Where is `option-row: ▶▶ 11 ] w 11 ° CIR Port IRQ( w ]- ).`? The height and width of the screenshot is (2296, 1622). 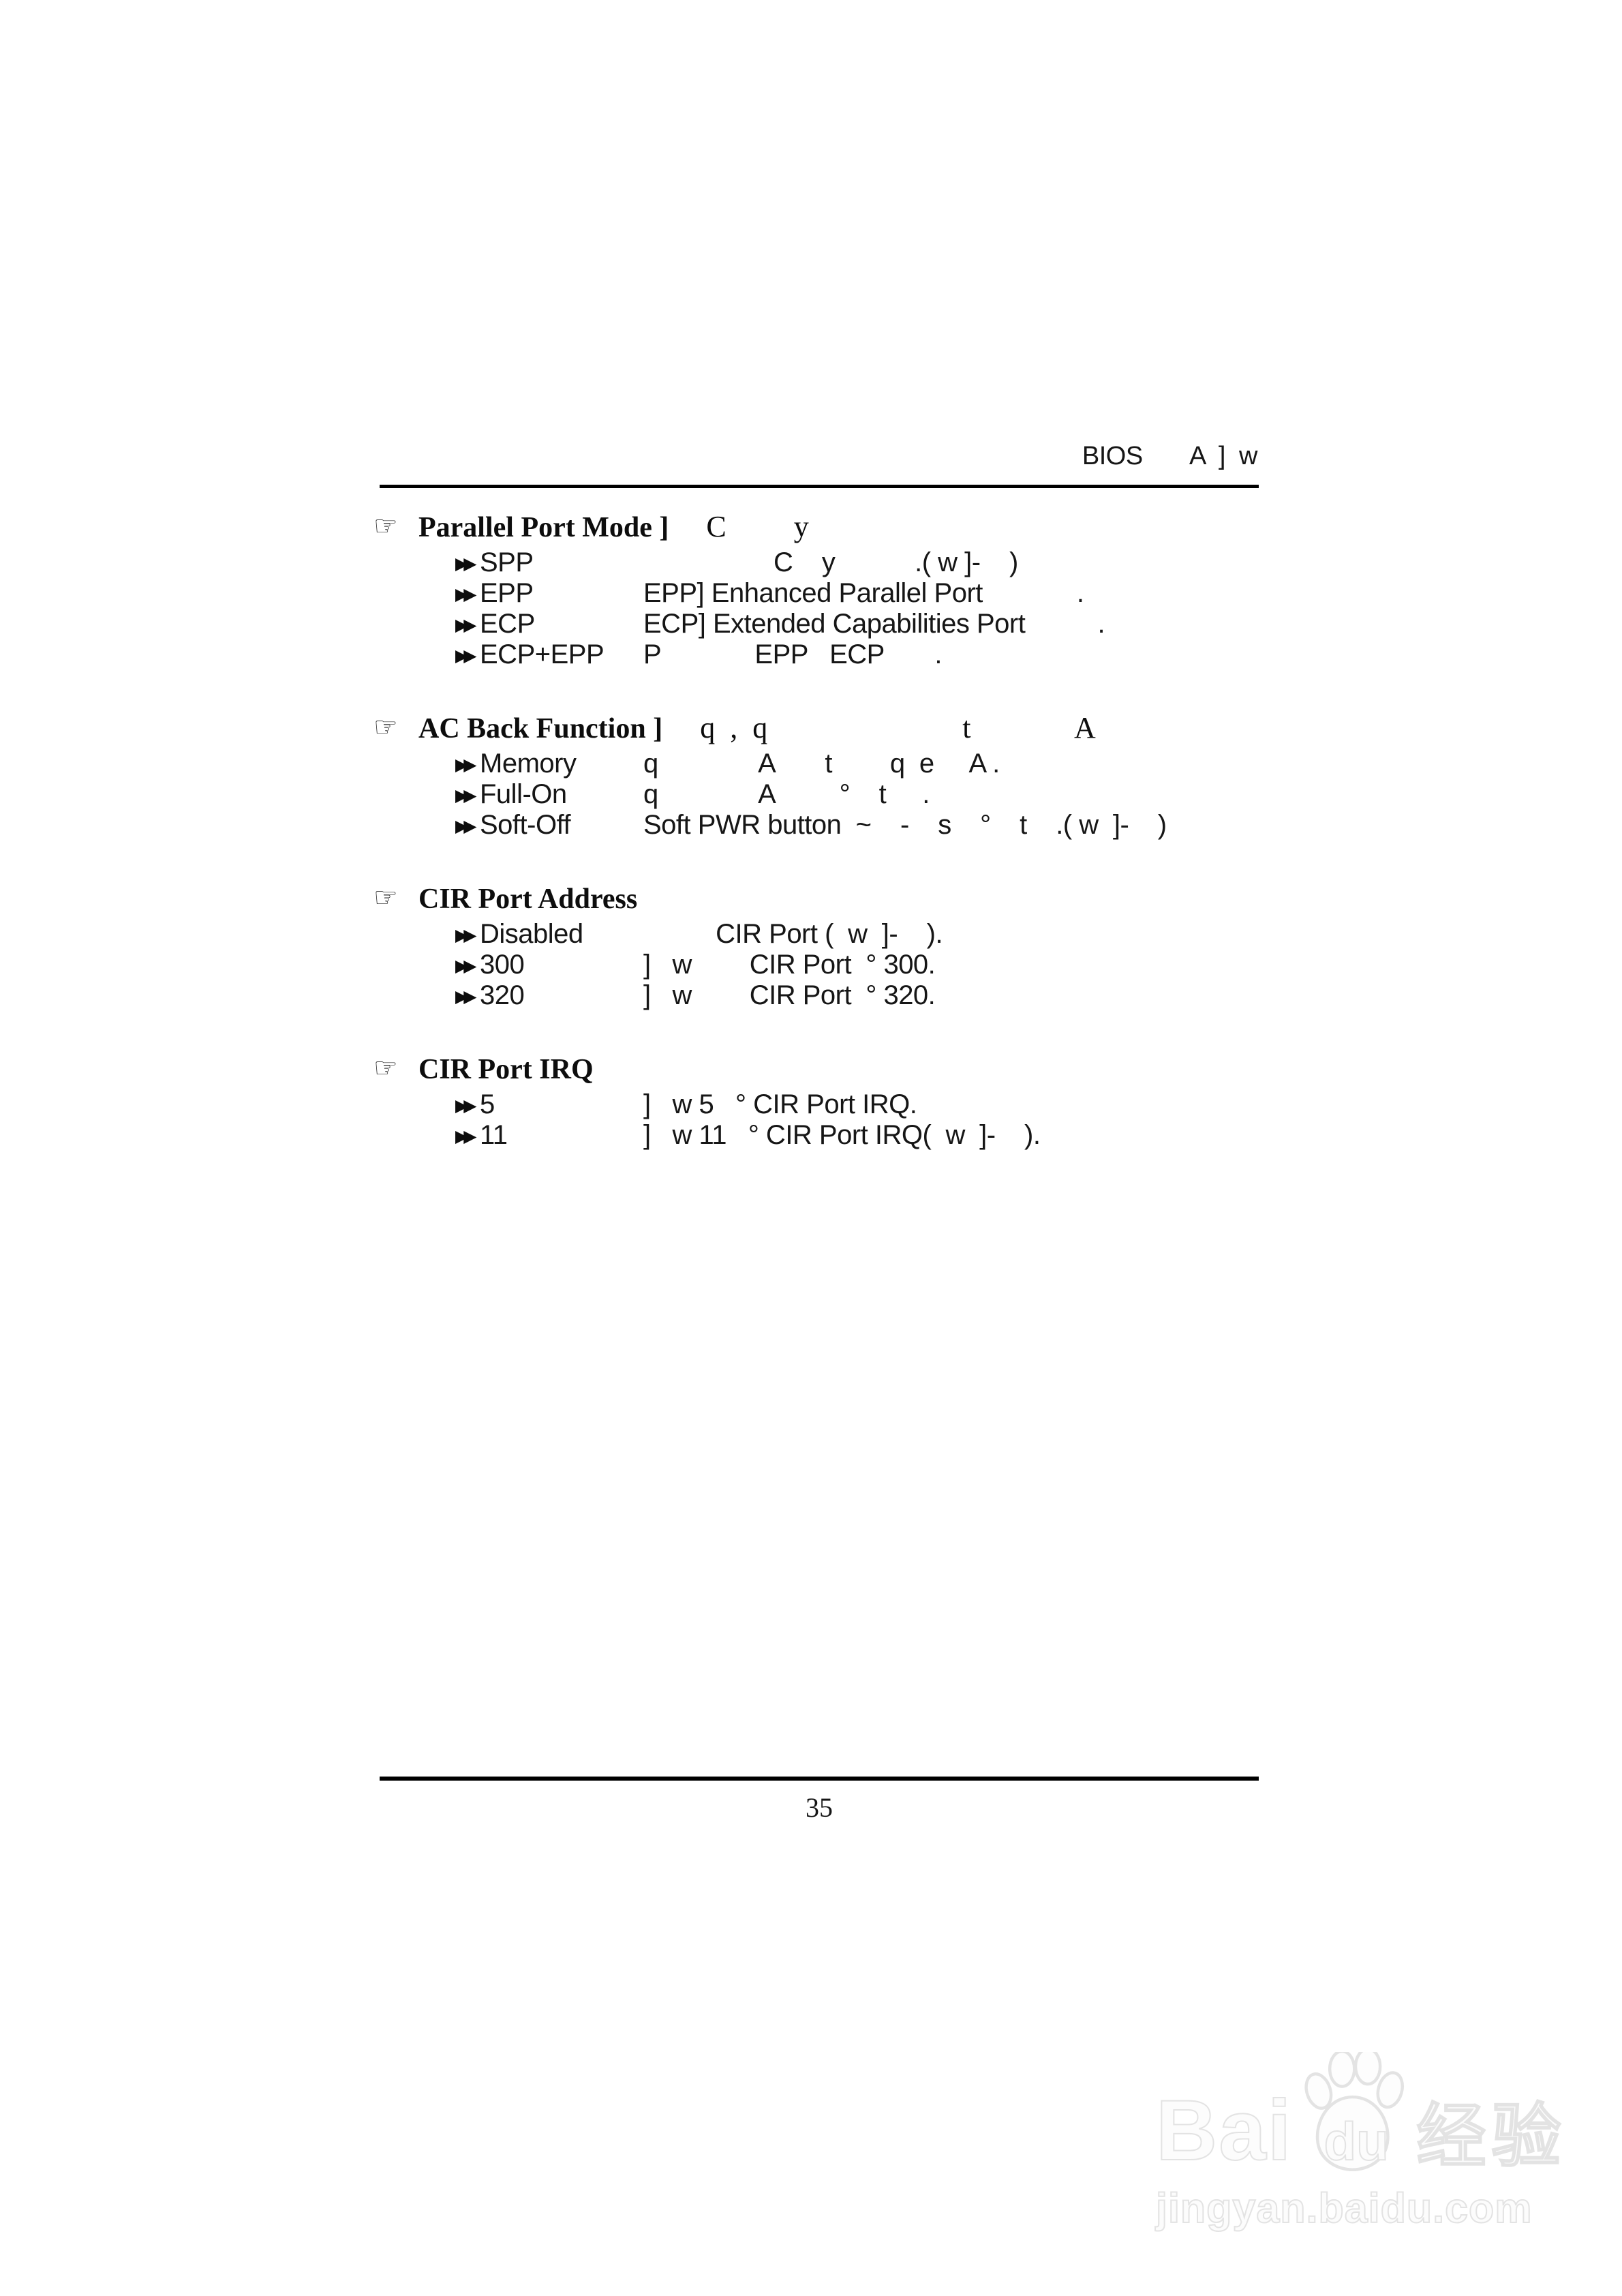 option-row: ▶▶ 11 ] w 11 ° CIR Port IRQ( w ]- ). is located at coordinates (925, 1135).